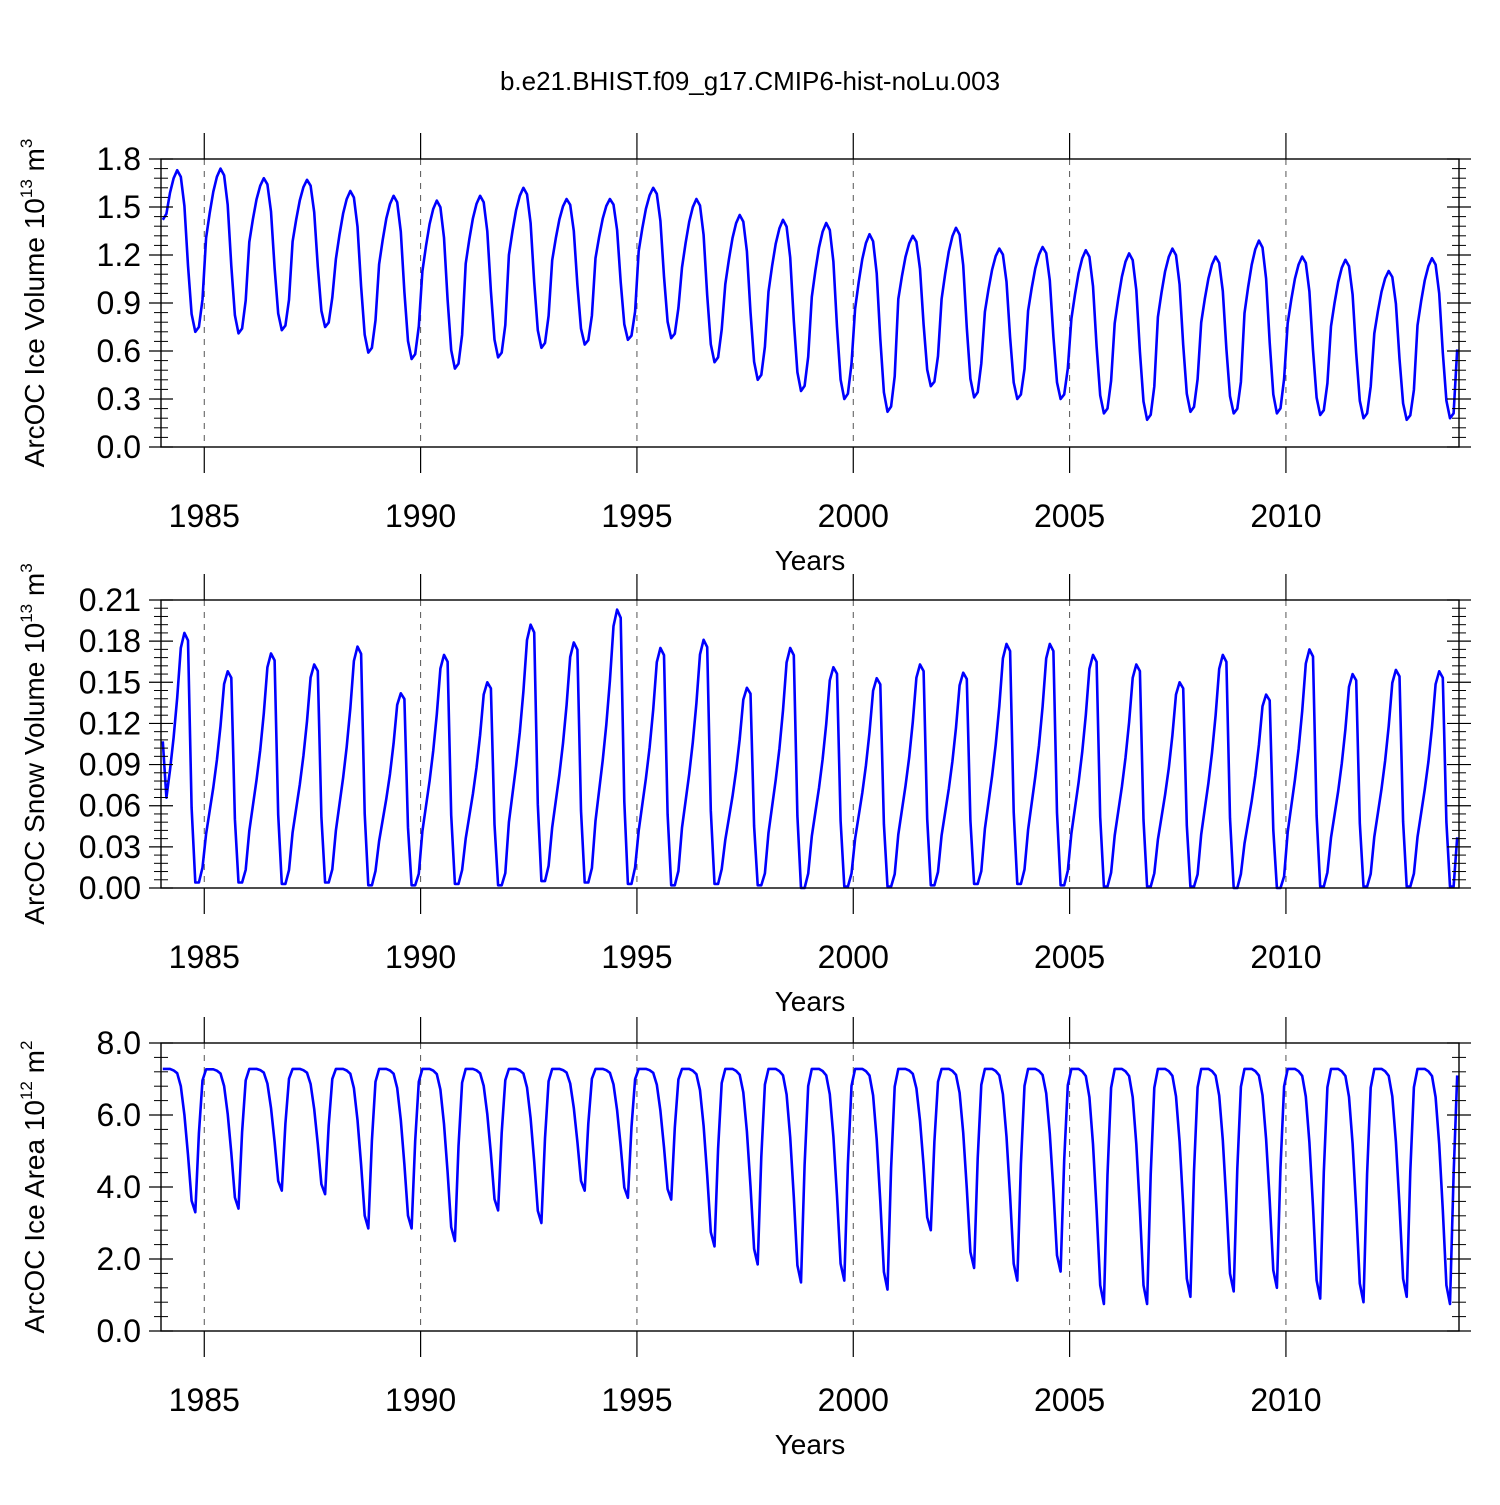 The height and width of the screenshot is (1505, 1500). I want to click on y-tick-label: 0.12, so click(110, 723).